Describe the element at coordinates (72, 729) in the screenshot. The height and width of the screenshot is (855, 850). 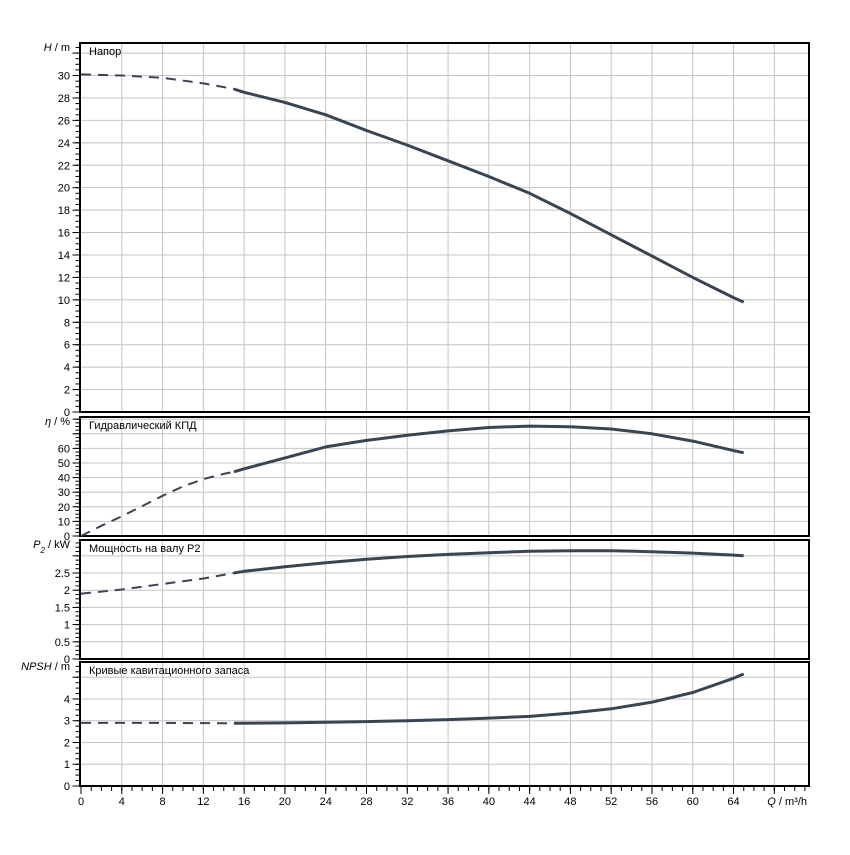
I see `y-axis-ticks: 0 1 2 3 4` at that location.